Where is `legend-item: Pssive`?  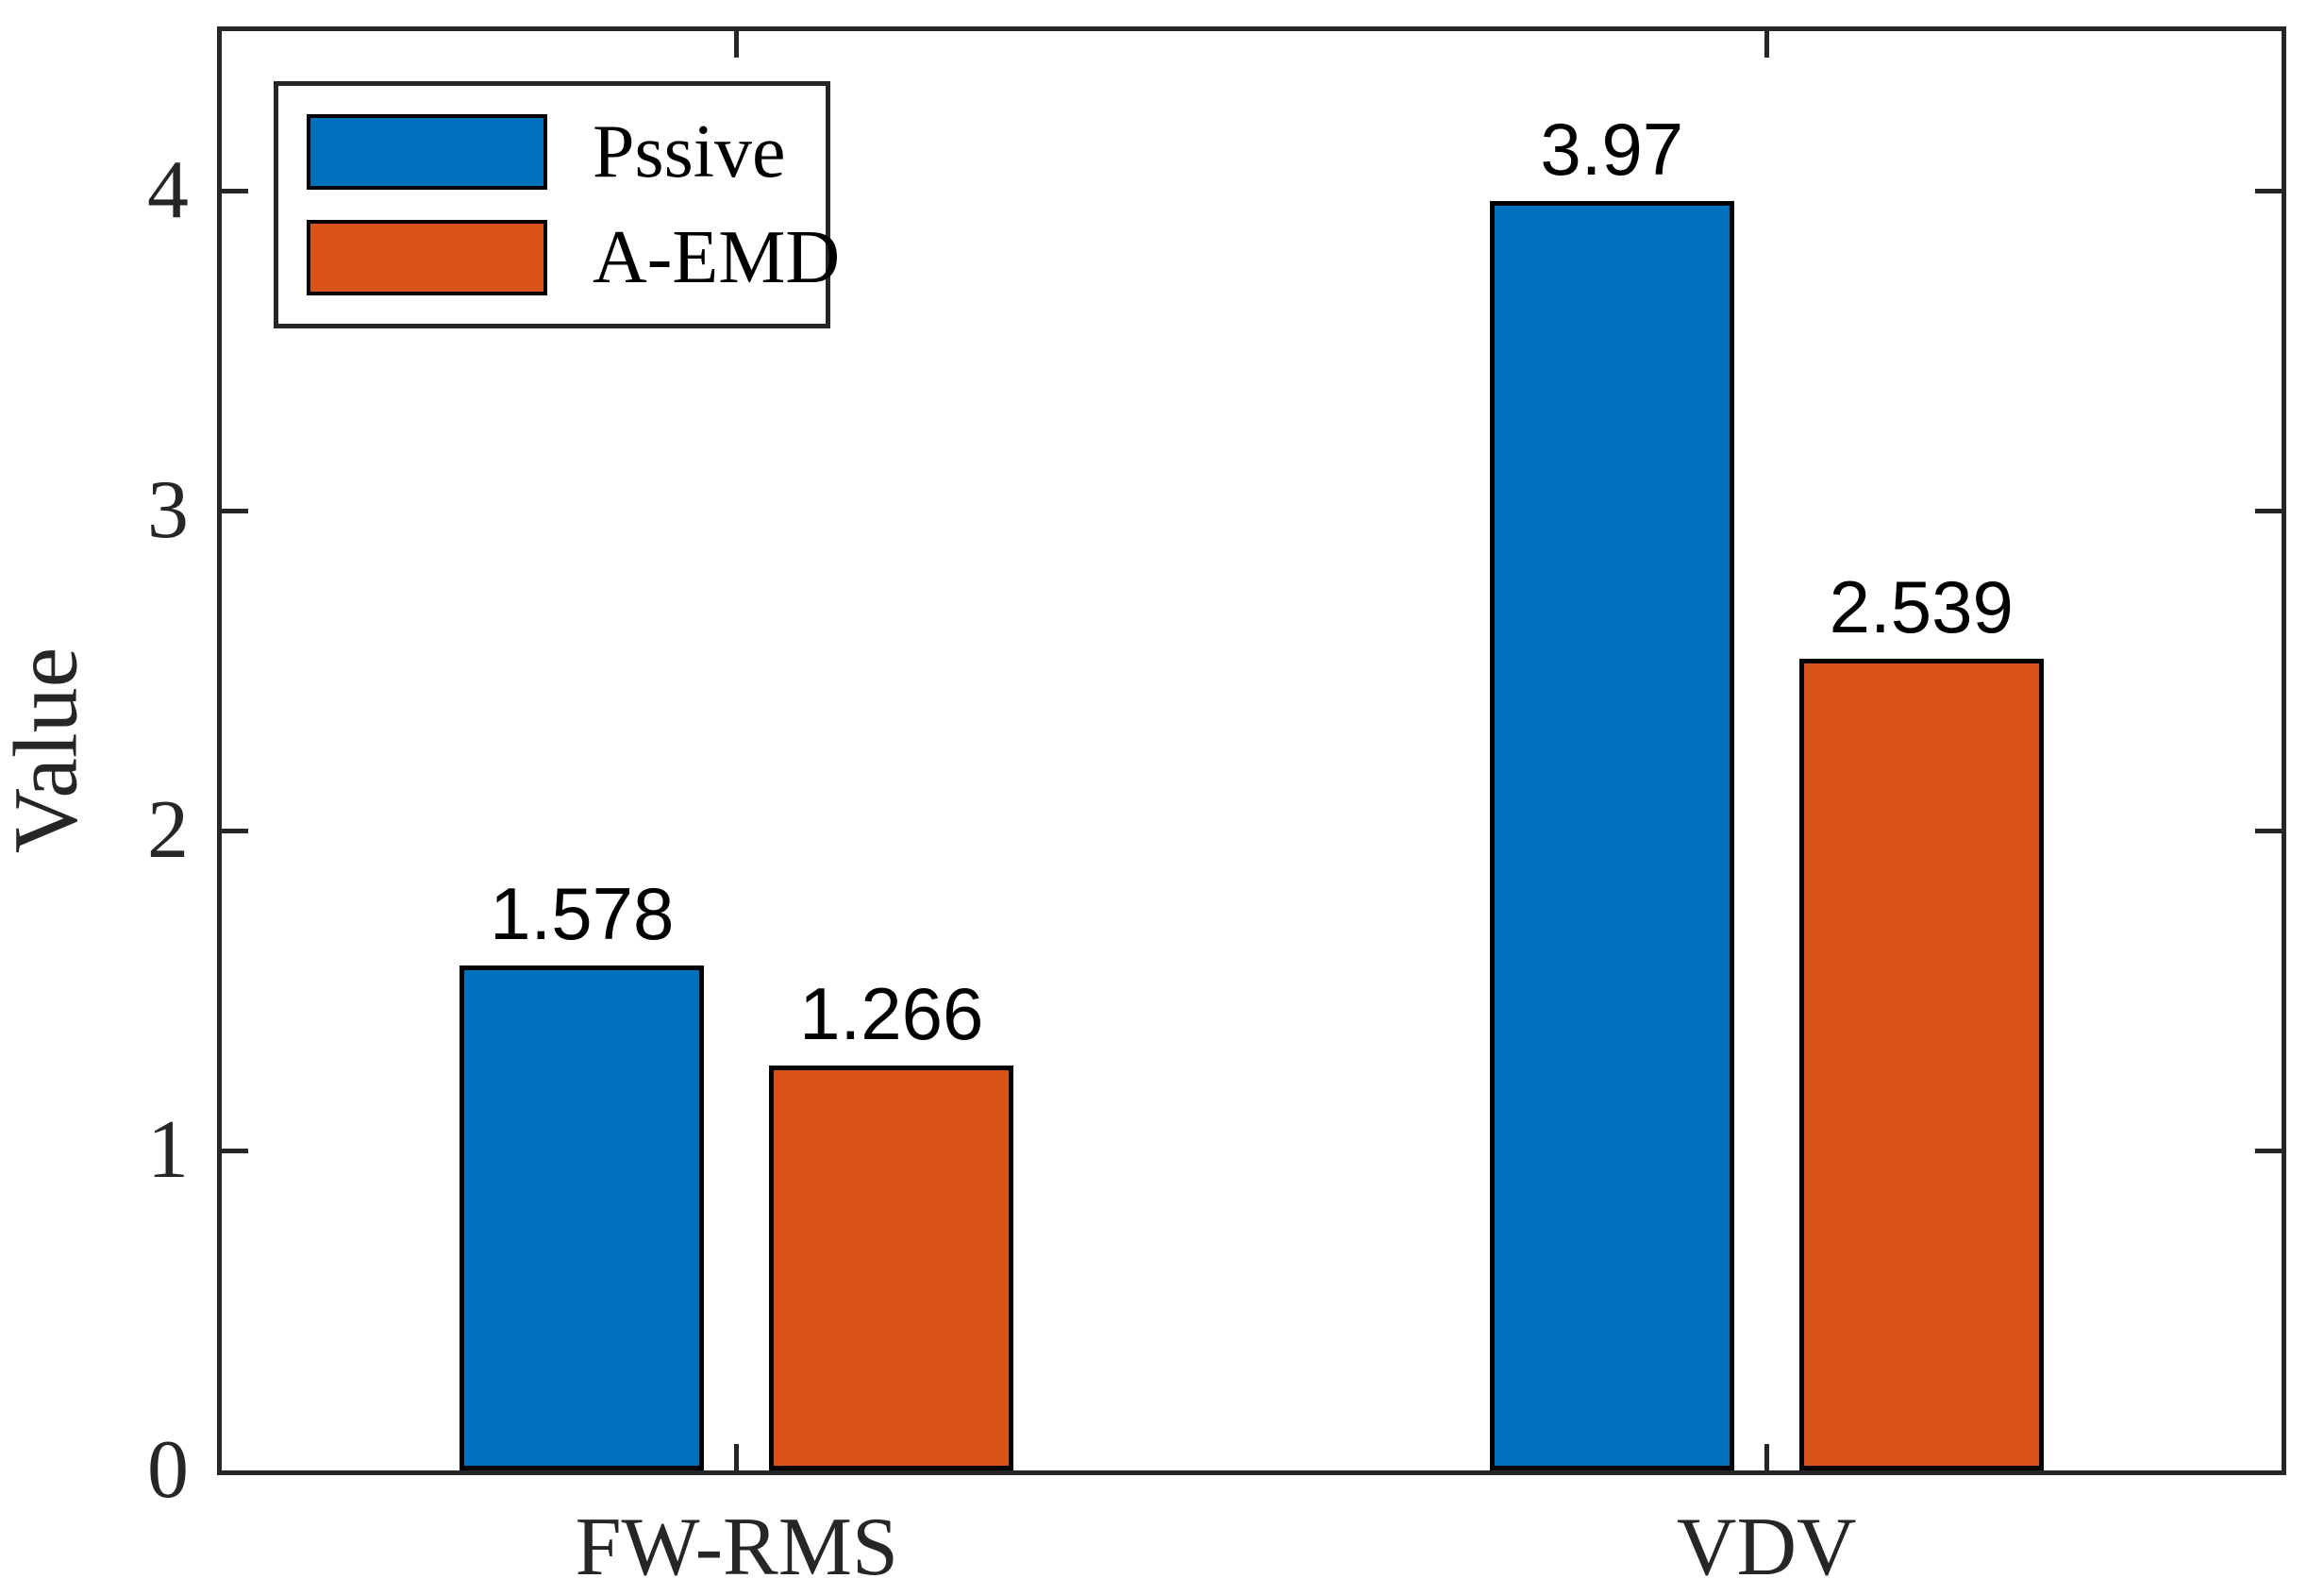 legend-item: Pssive is located at coordinates (566, 152).